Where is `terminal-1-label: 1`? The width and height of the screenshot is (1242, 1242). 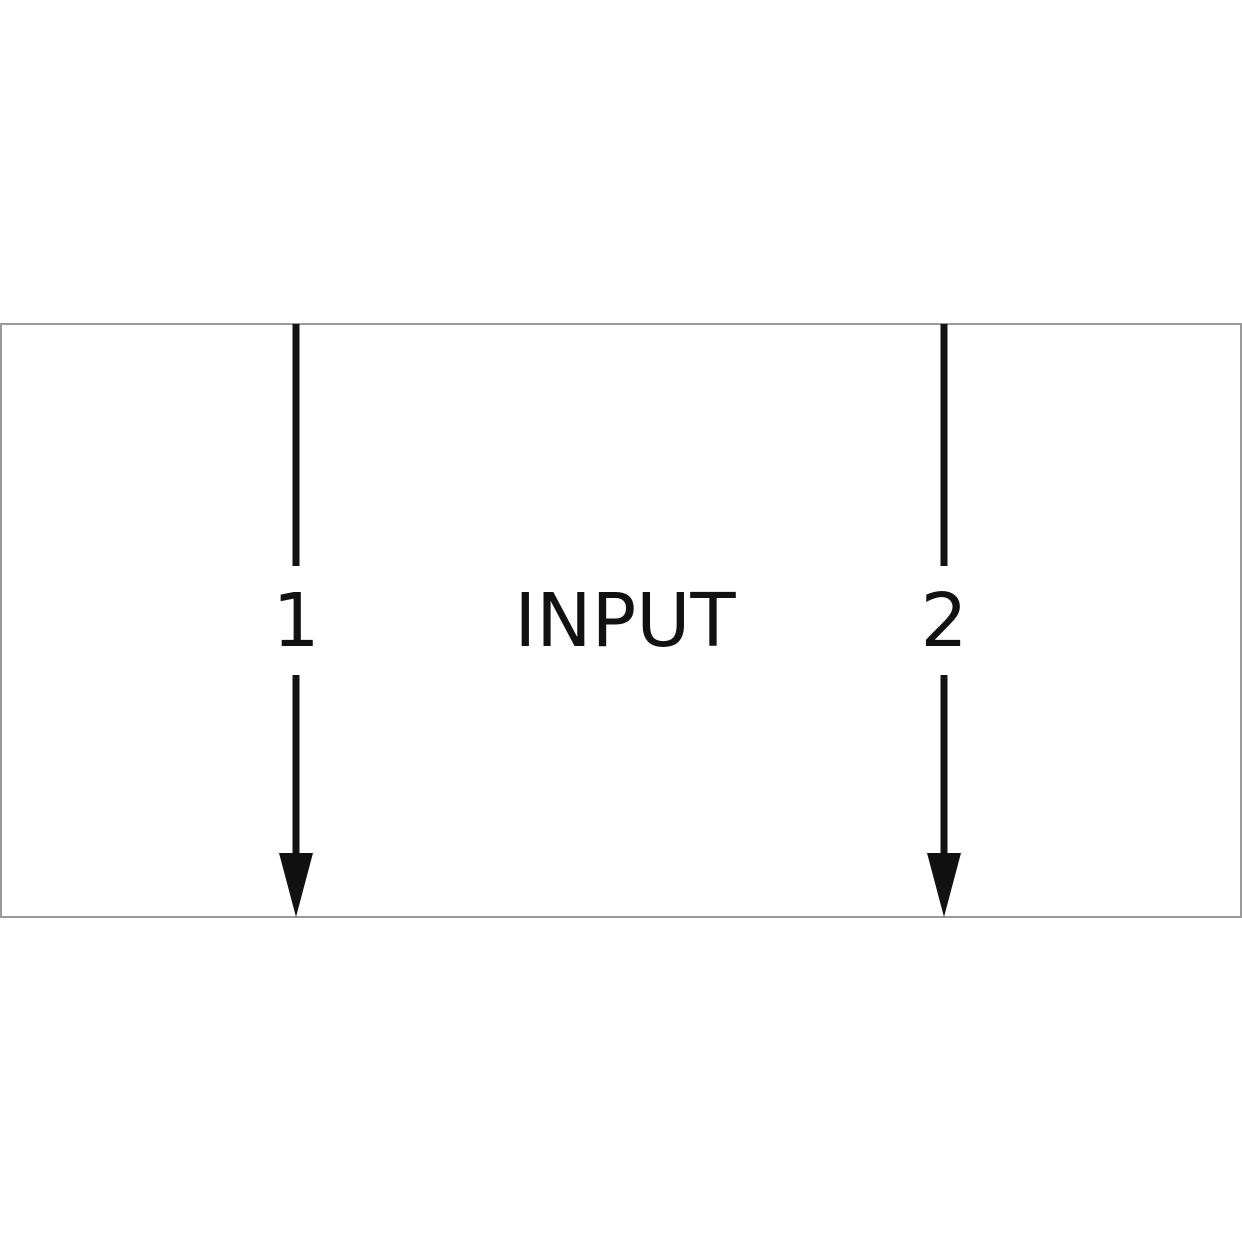 terminal-1-label: 1 is located at coordinates (295, 621).